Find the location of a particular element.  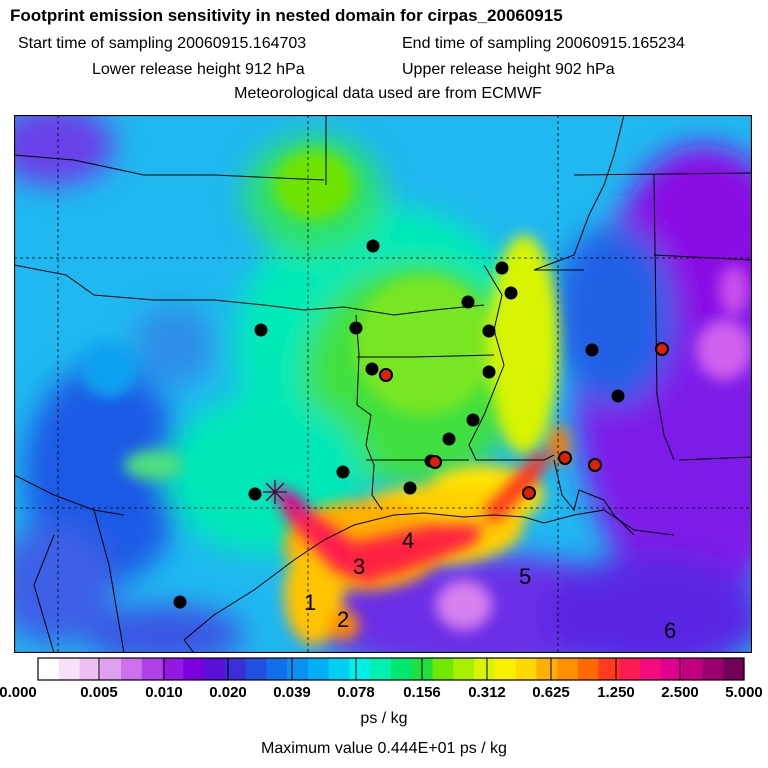

region-label-6: 6 is located at coordinates (670, 630).